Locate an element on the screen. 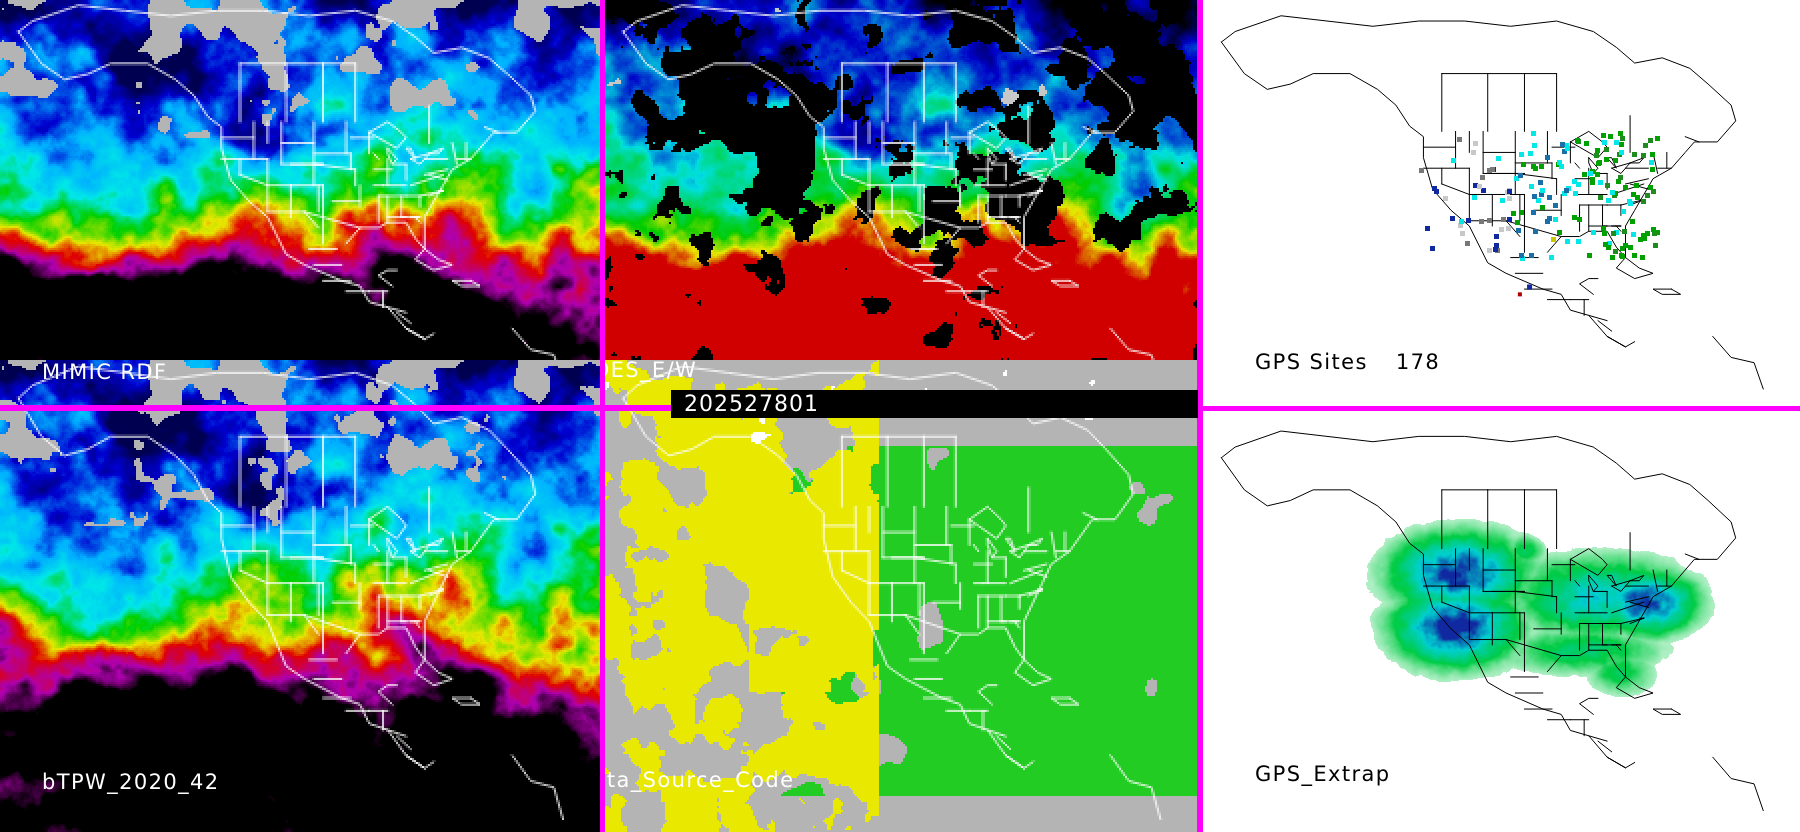  timestamp-text: 202527801 is located at coordinates (751, 404).